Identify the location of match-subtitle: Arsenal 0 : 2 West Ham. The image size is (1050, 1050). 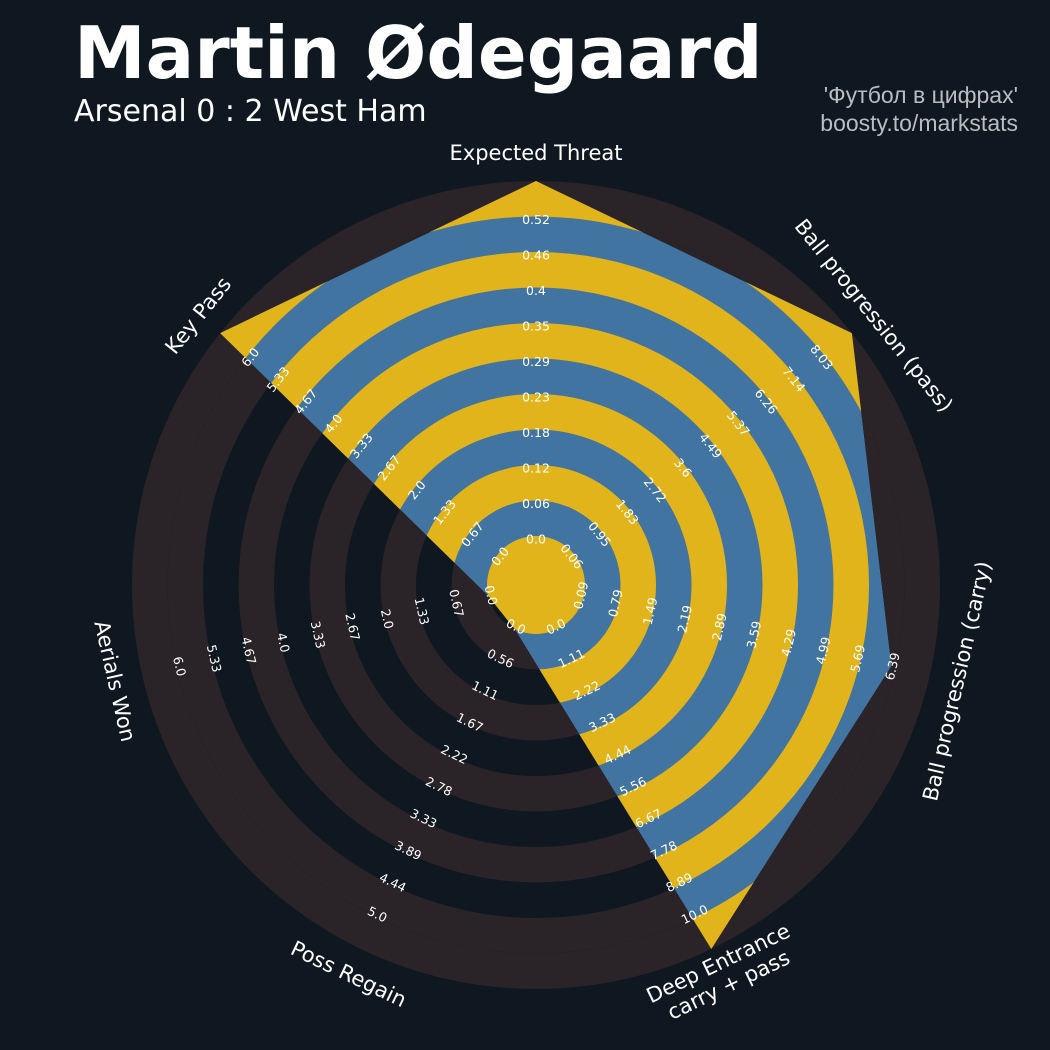
(250, 111).